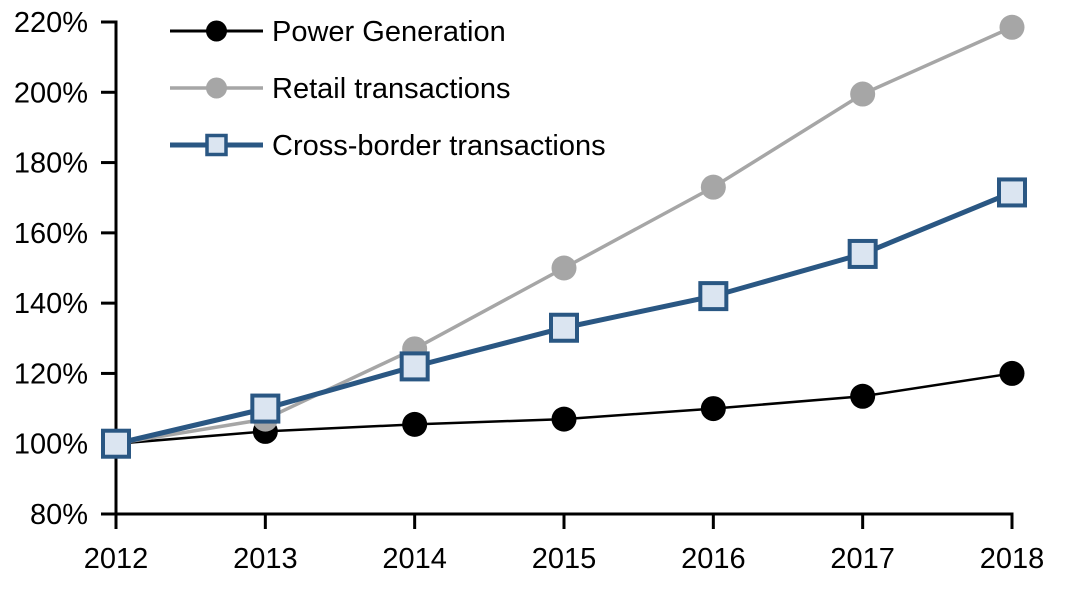 The image size is (1076, 590). I want to click on x-tick-label: 2016, so click(713, 559).